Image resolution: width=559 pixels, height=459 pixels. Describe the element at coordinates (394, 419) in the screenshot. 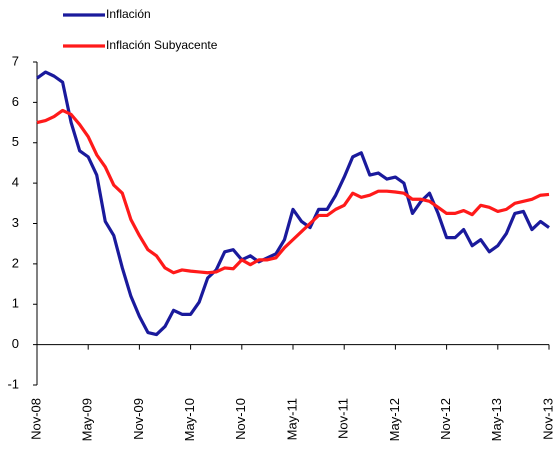

I see `x-tick-label: May-12` at that location.